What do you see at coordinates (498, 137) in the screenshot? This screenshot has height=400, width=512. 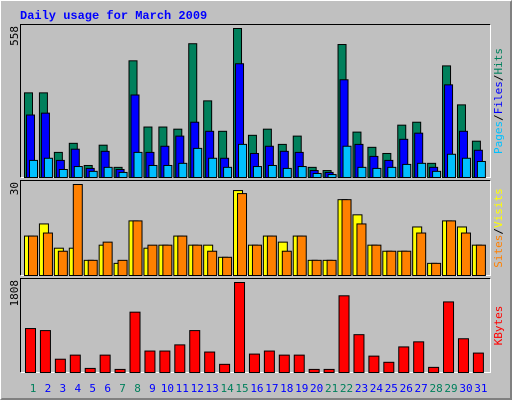 I see `legend-entry: Pages` at bounding box center [498, 137].